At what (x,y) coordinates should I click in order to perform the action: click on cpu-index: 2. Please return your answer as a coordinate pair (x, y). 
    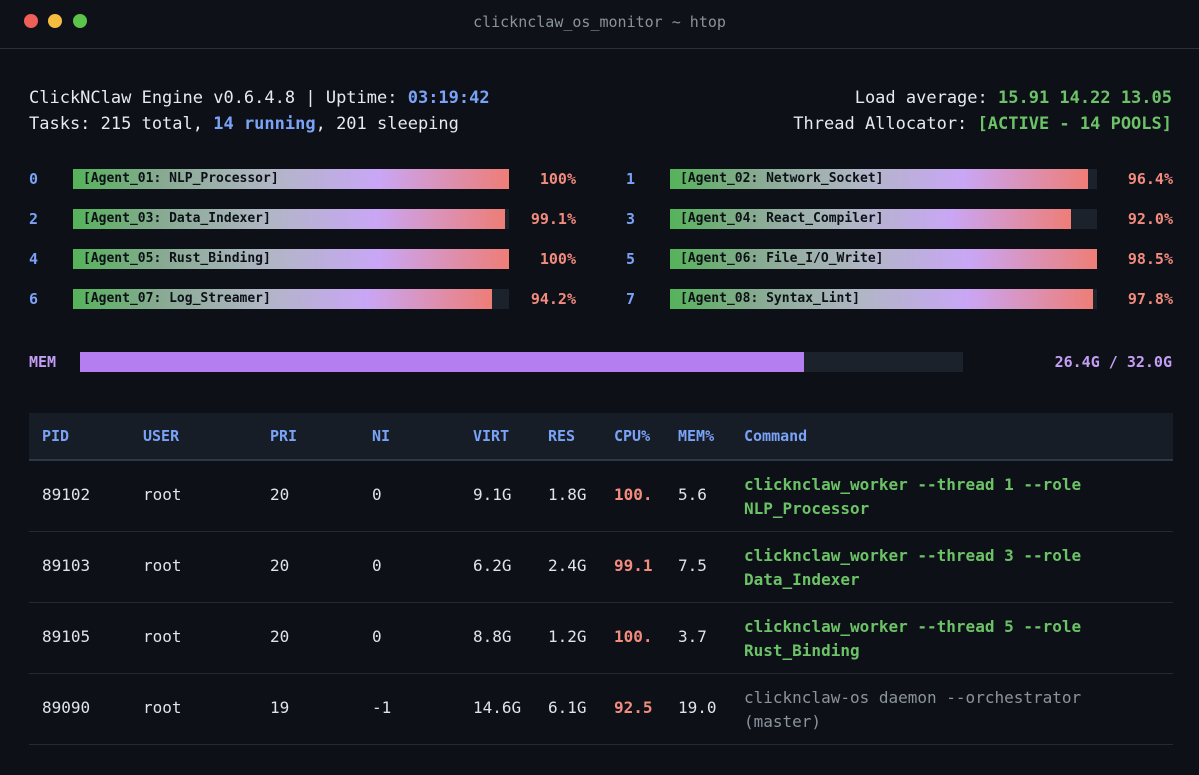
    Looking at the image, I should click on (34, 219).